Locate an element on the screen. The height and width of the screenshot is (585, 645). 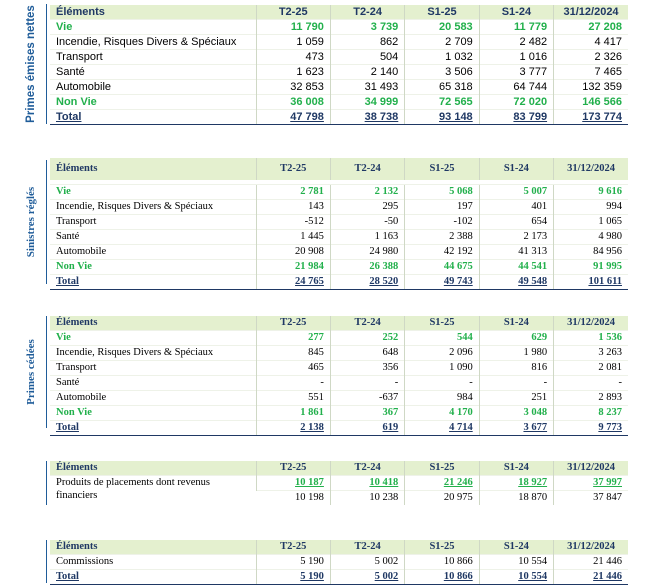
row-label: Transport is located at coordinates (153, 222).